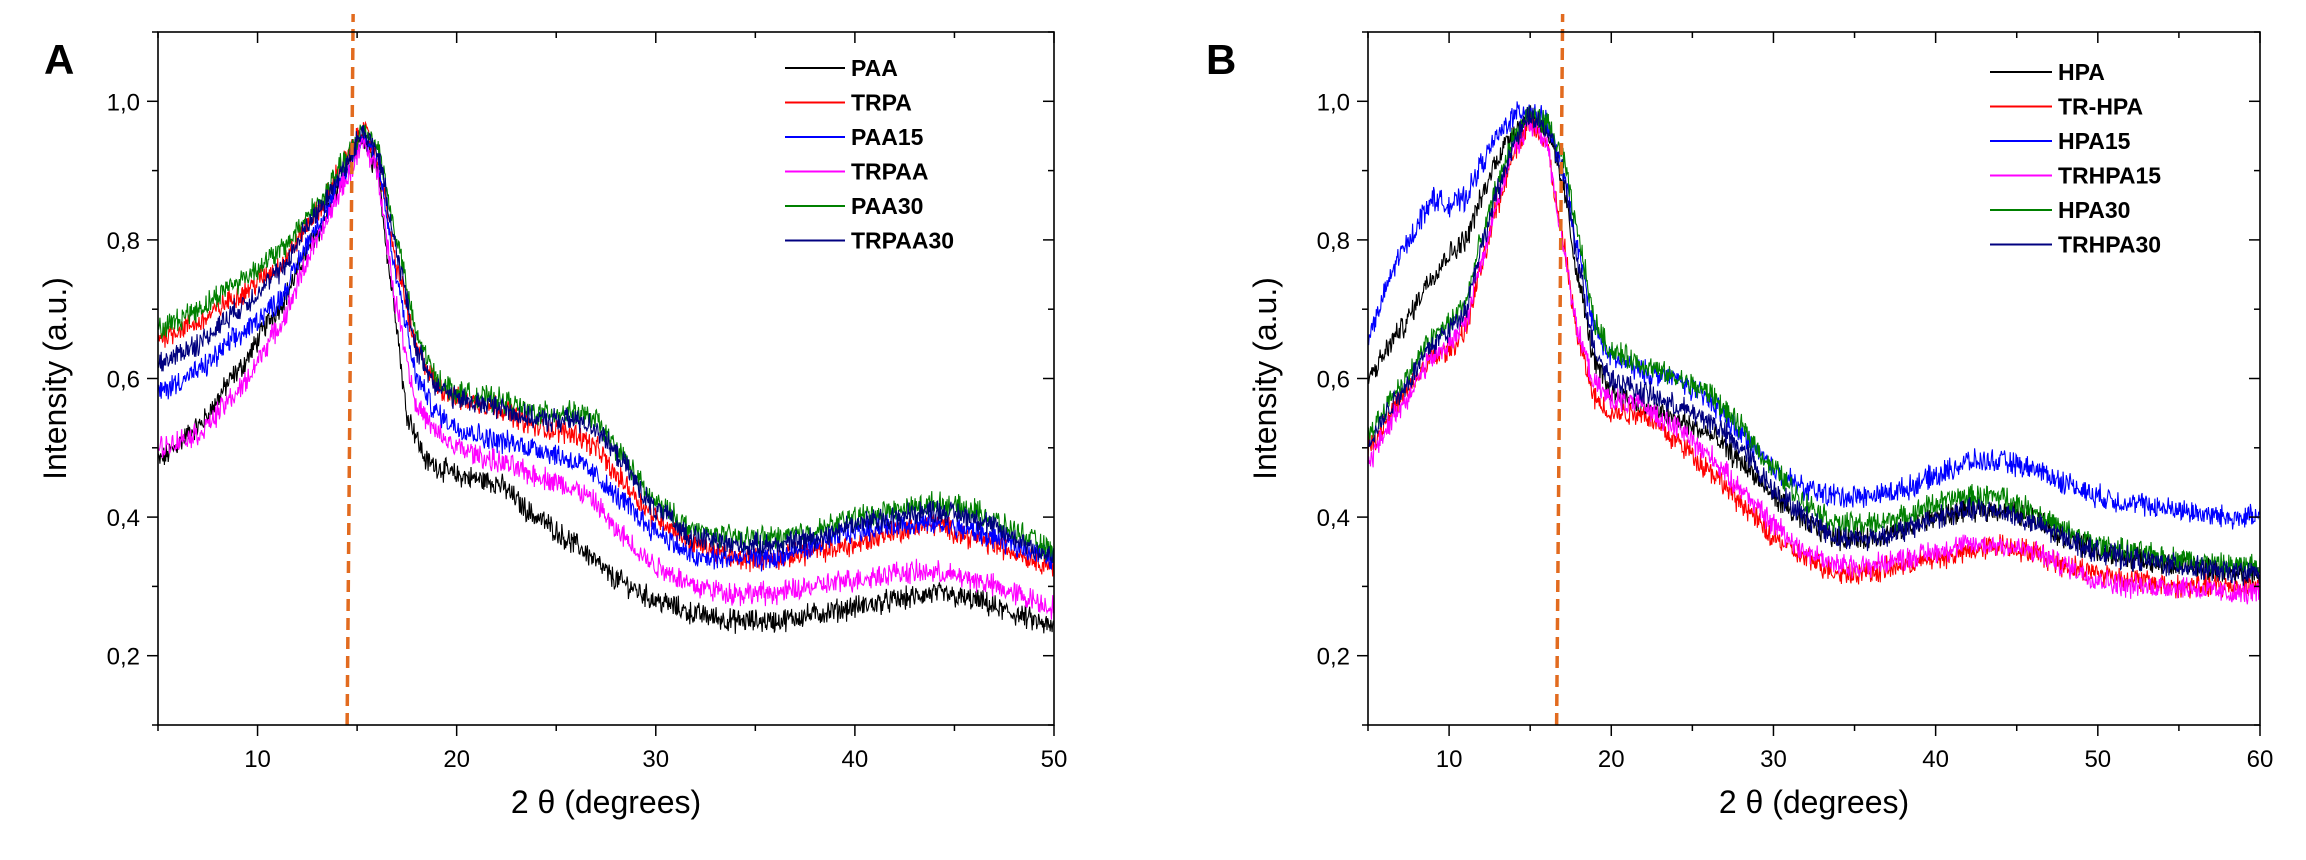 The width and height of the screenshot is (2306, 860). What do you see at coordinates (2075, 158) in the screenshot?
I see `legend: HPA TR-HPA HPA15 TRHPA15 HPA30 TRHPA30` at bounding box center [2075, 158].